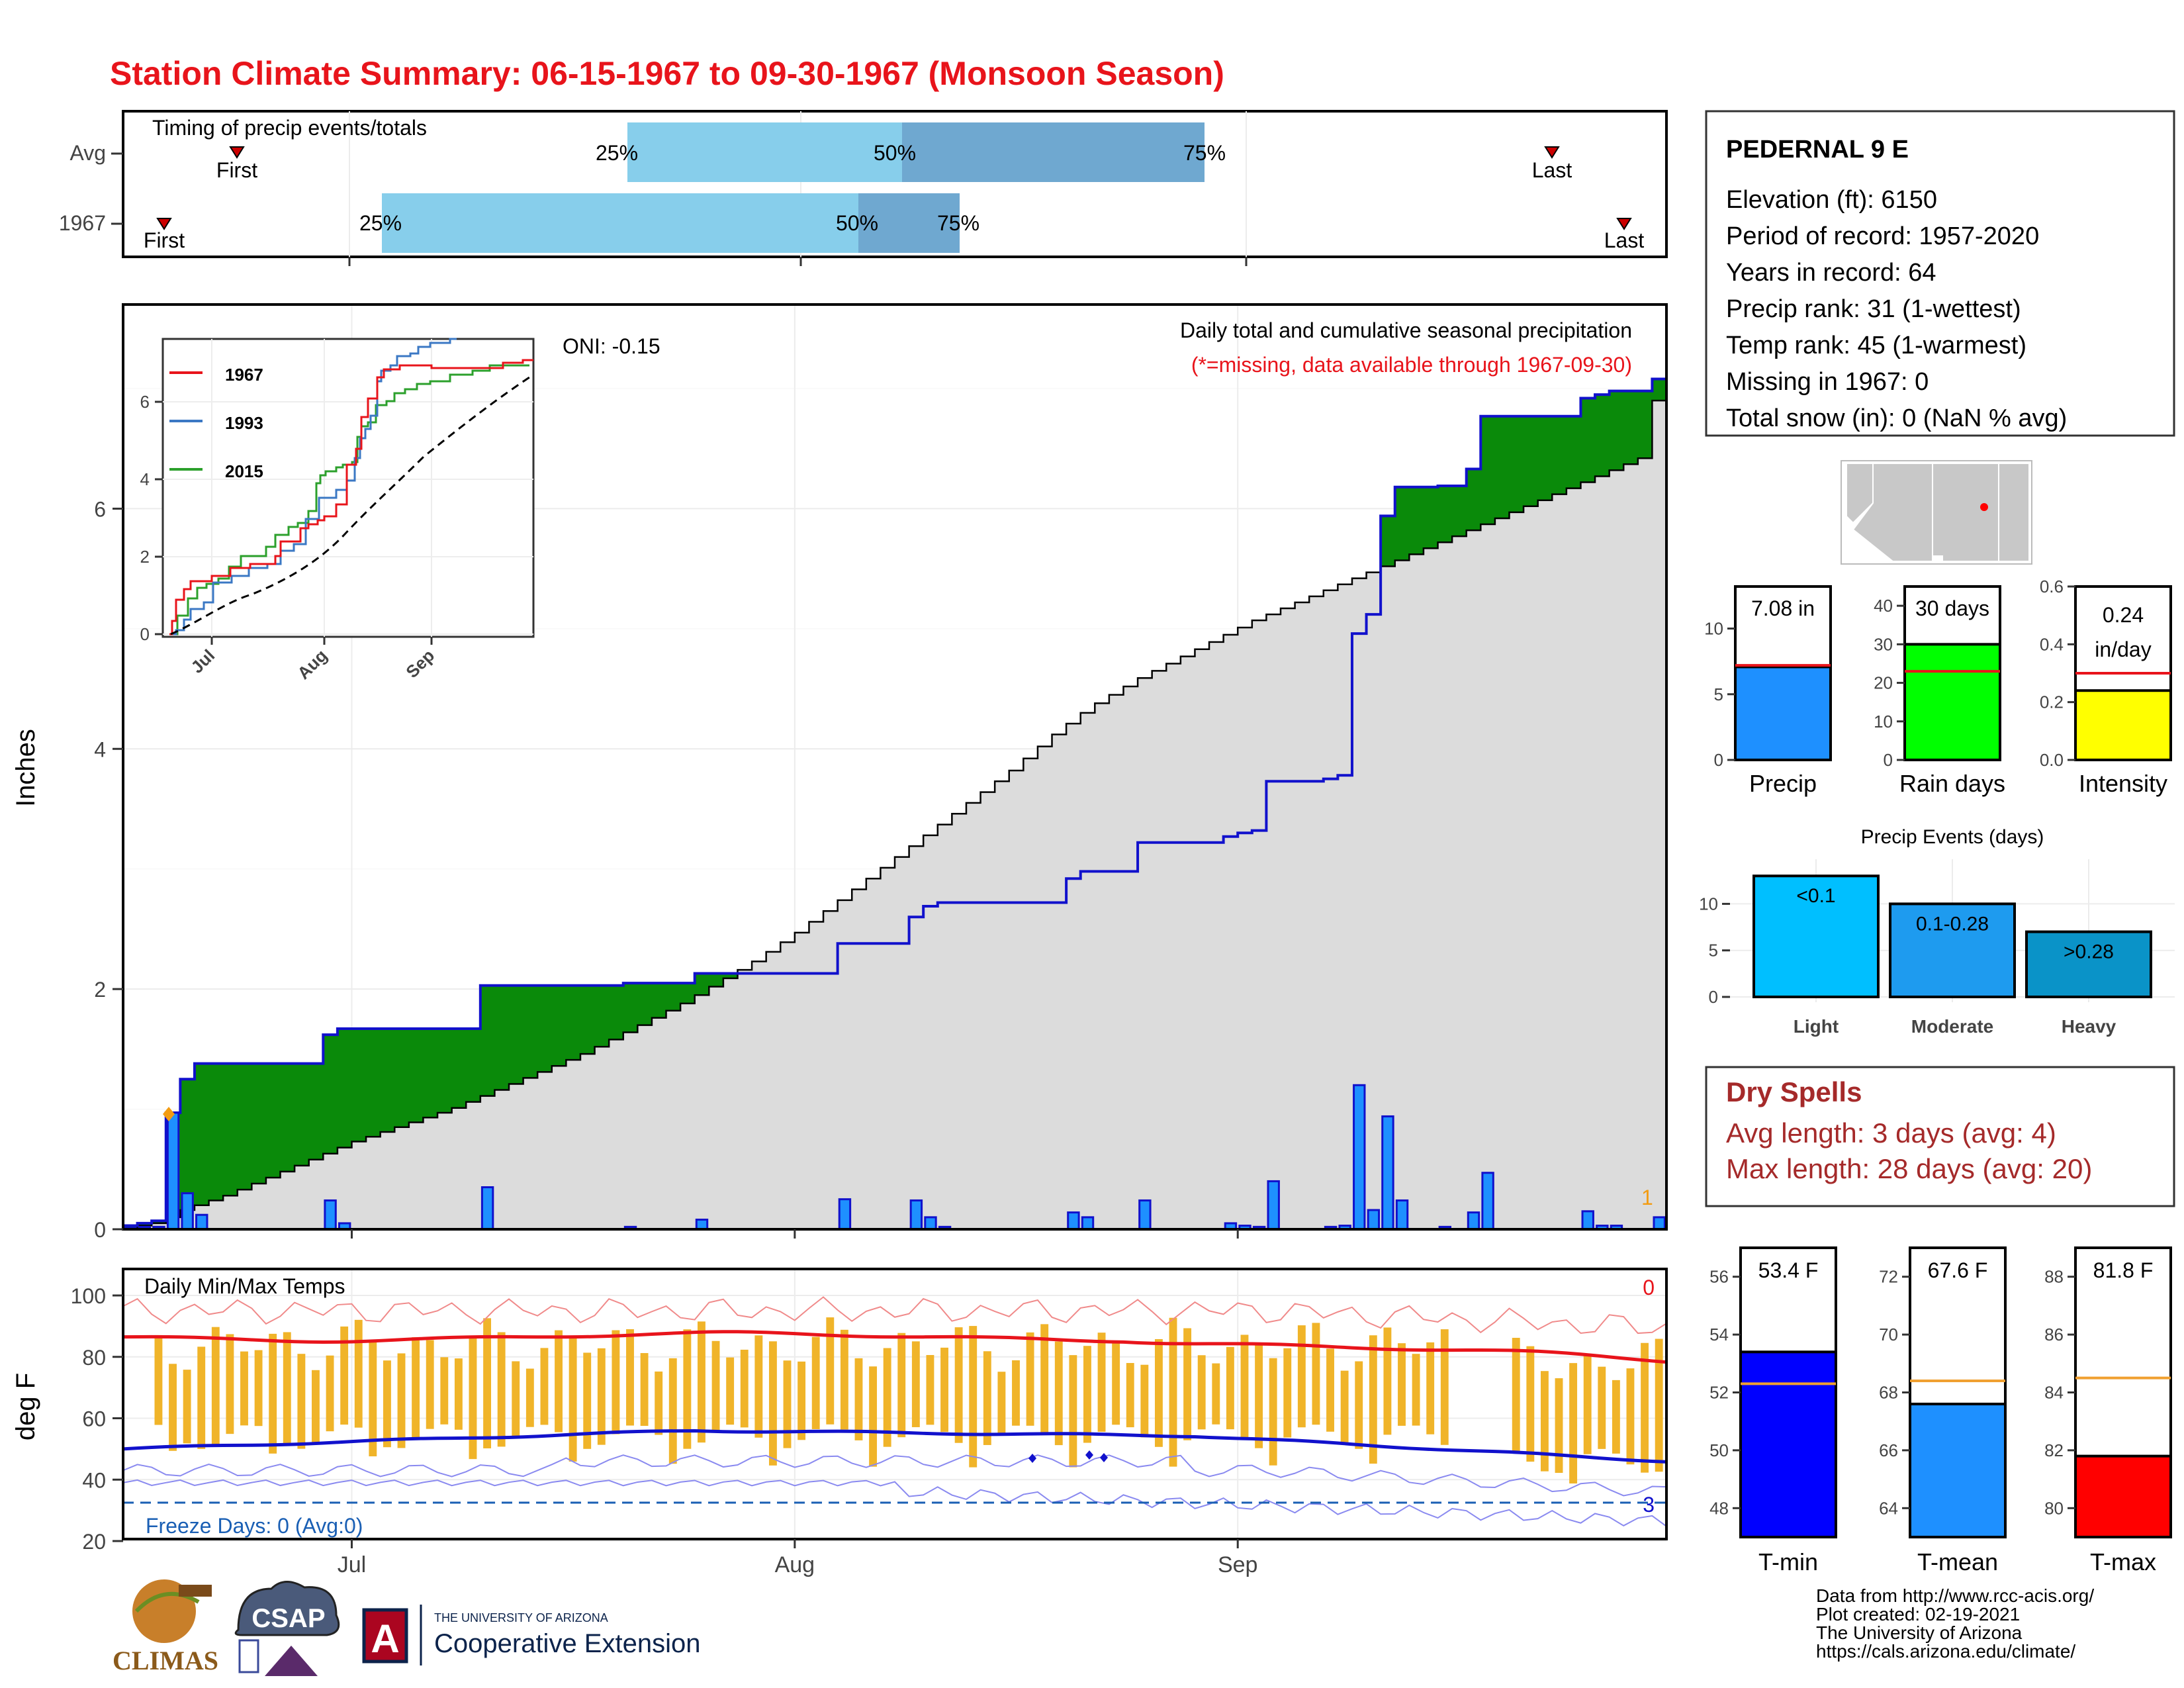 The image size is (2184, 1688). What do you see at coordinates (1888, 1334) in the screenshot?
I see `temp-stat-ytick-label: 70` at bounding box center [1888, 1334].